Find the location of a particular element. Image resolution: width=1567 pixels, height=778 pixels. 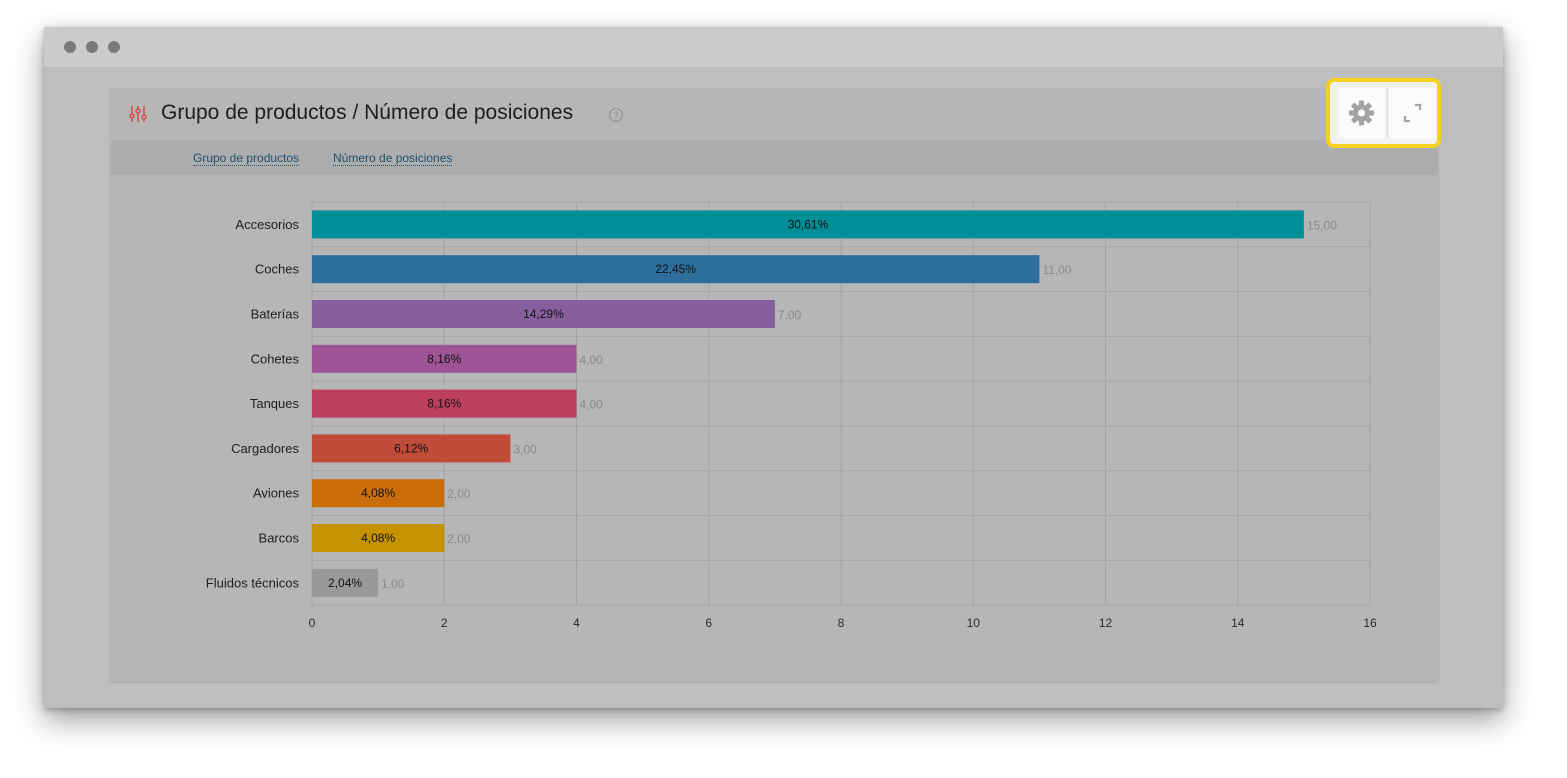

expand-icon is located at coordinates (1412, 113).